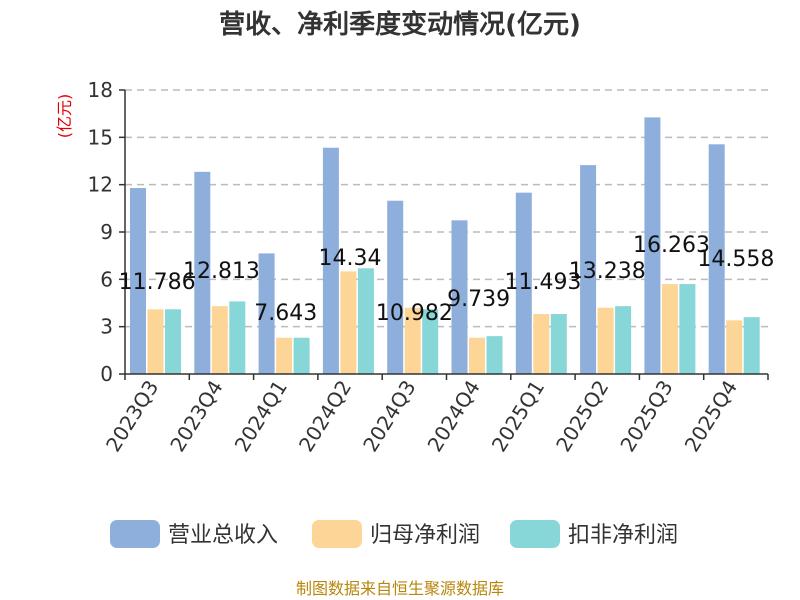  I want to click on bar-2024Q3-s1, so click(412, 340).